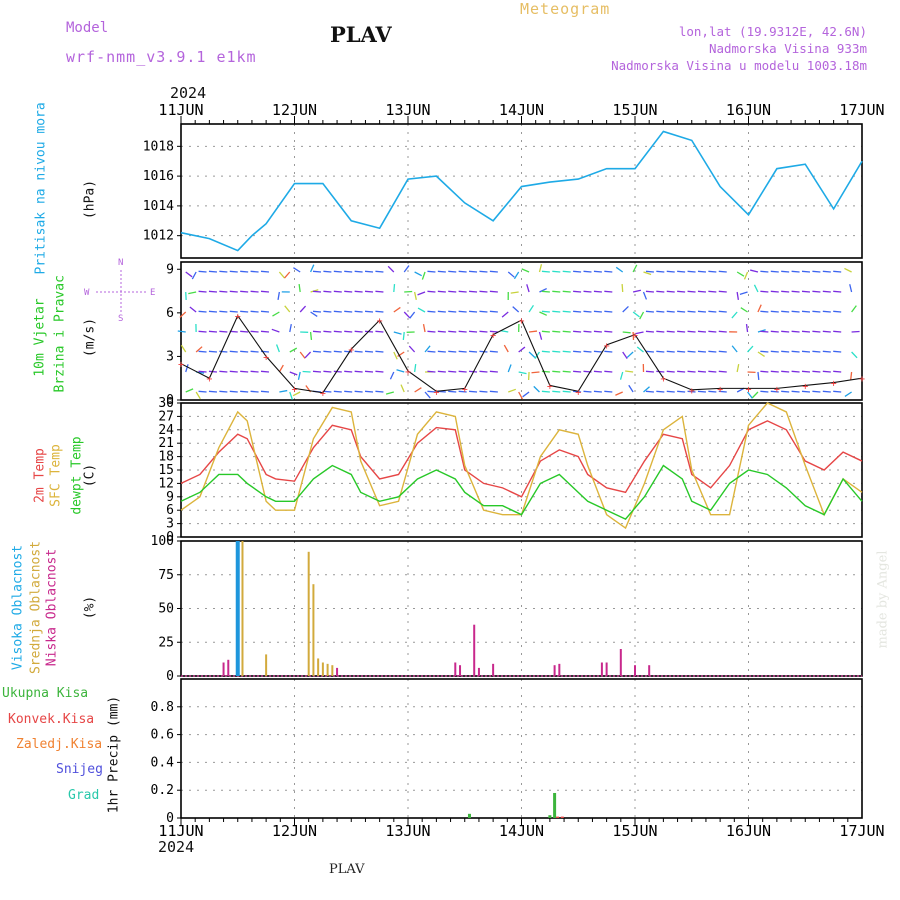 The width and height of the screenshot is (900, 900). I want to click on precip-legend-total: Ukupna Kisa, so click(45, 693).